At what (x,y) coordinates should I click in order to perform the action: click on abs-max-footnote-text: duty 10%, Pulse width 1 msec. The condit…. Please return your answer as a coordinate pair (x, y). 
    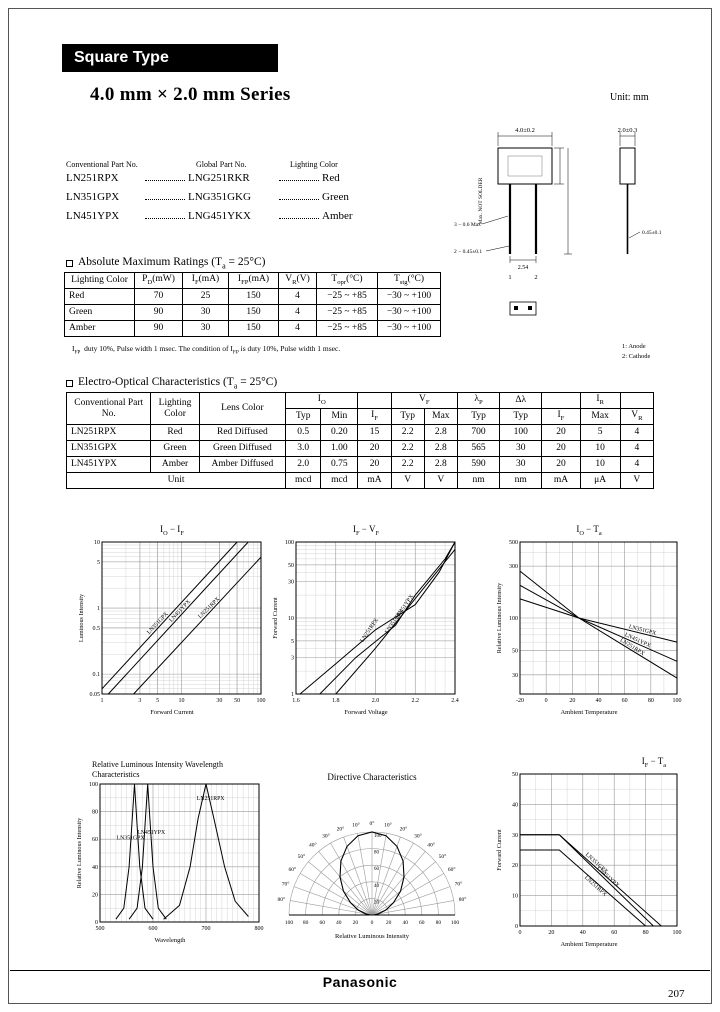
    Looking at the image, I should click on (212, 350).